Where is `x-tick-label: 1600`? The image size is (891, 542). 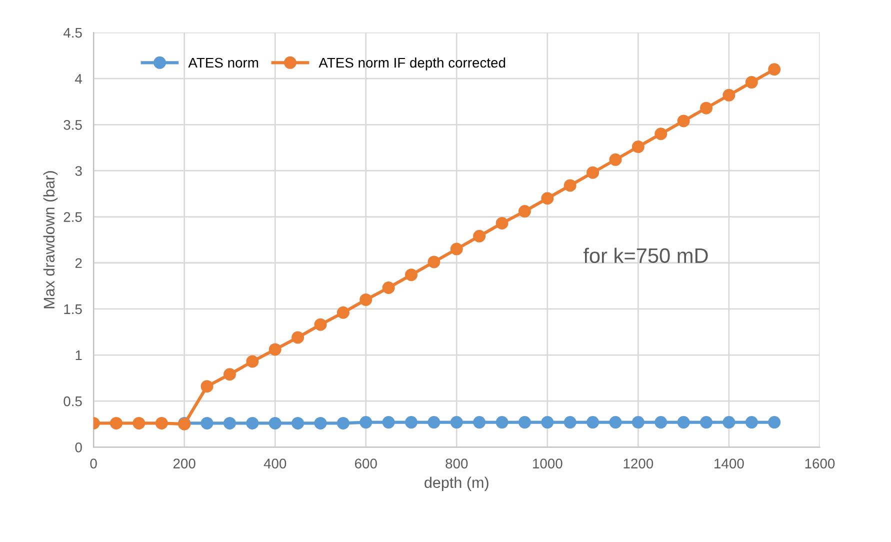 x-tick-label: 1600 is located at coordinates (820, 463).